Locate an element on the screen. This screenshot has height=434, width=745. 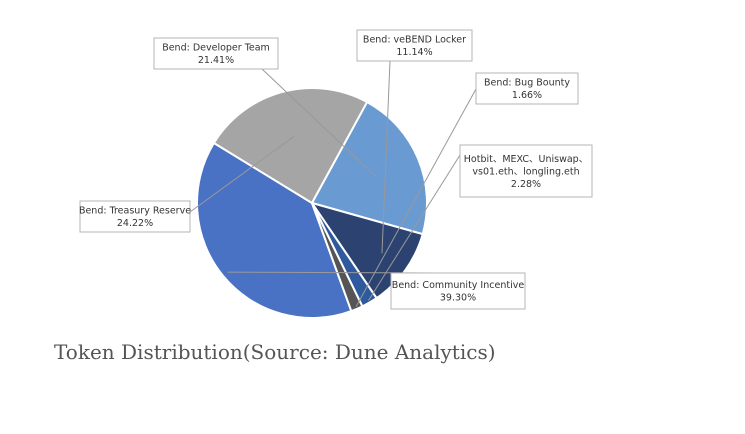
slice-value-label: 24.22% is located at coordinates (135, 223).